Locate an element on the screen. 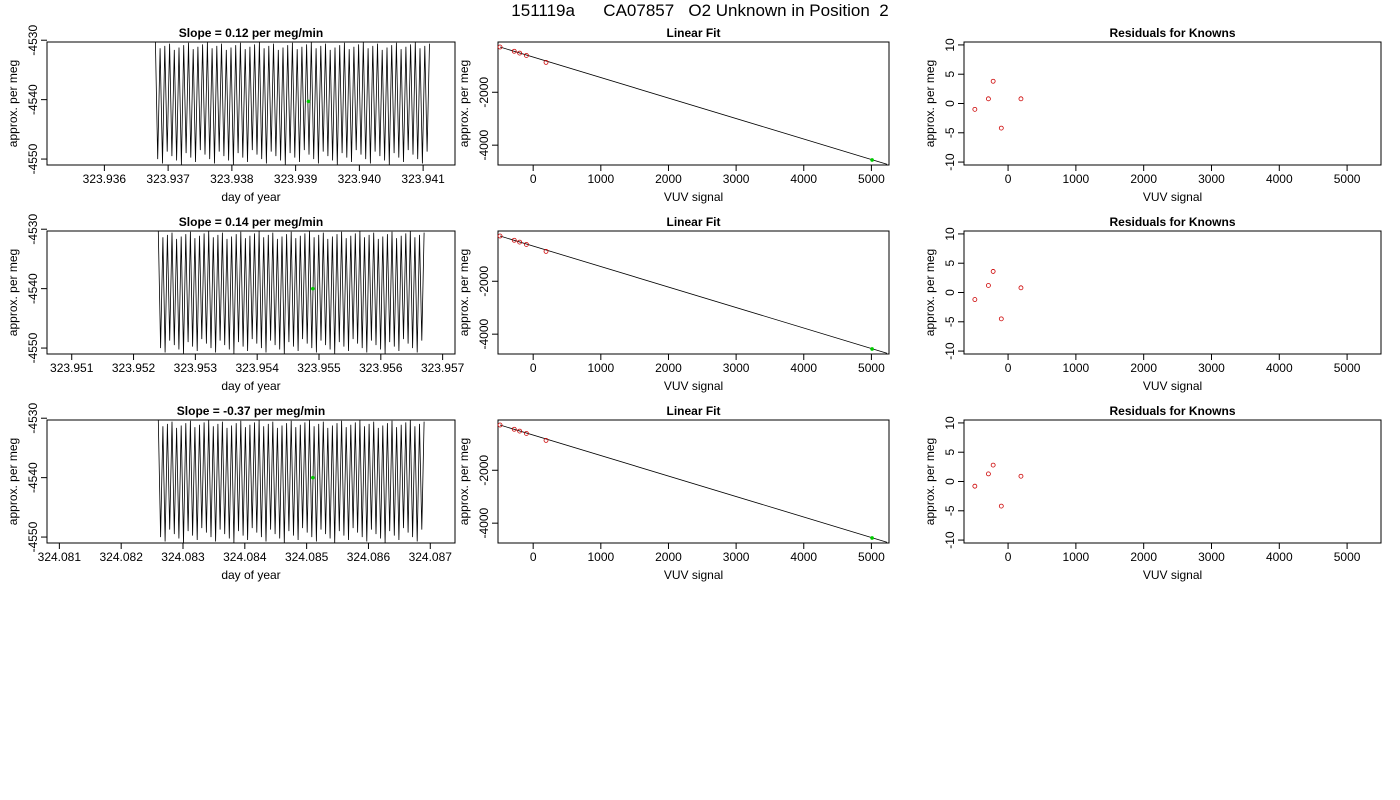 Image resolution: width=1400 pixels, height=800 pixels. r2-trace-title: Slope = 0.14 per meg/min is located at coordinates (251, 222).